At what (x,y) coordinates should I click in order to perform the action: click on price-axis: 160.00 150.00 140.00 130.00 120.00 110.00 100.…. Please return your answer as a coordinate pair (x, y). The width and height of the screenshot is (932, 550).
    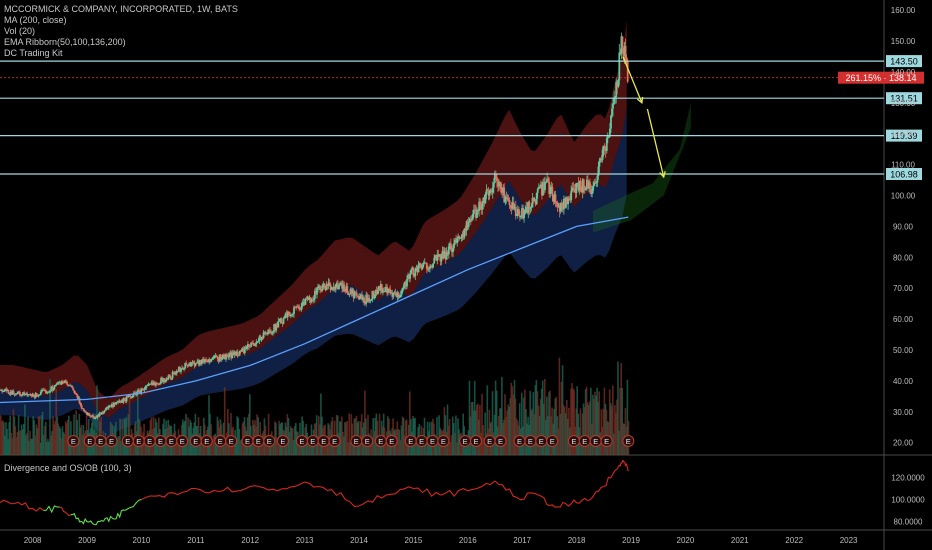
    Looking at the image, I should click on (903, 226).